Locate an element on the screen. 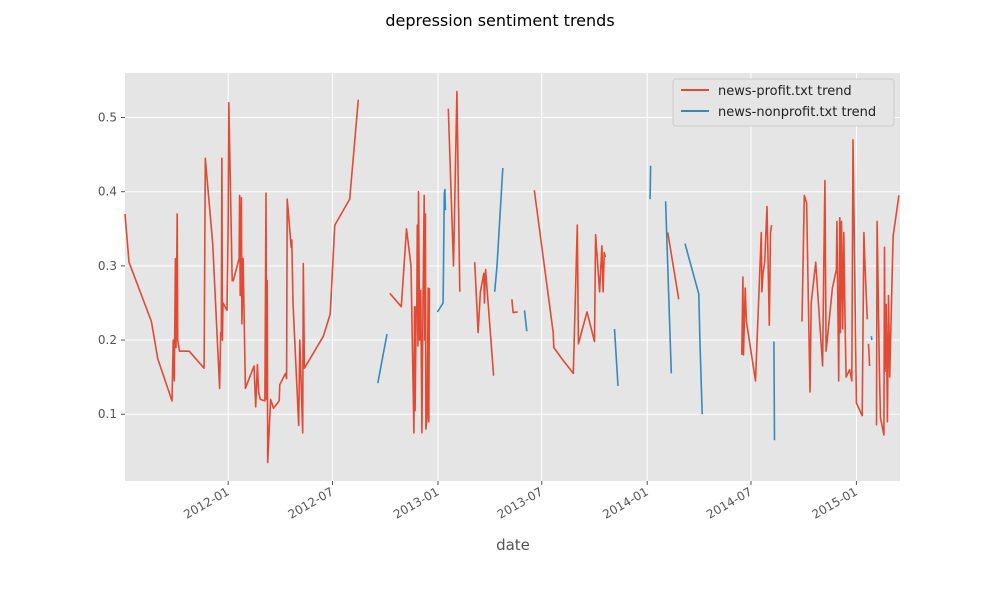 The width and height of the screenshot is (1000, 600). y-tick-label: 0.2 is located at coordinates (107, 340).